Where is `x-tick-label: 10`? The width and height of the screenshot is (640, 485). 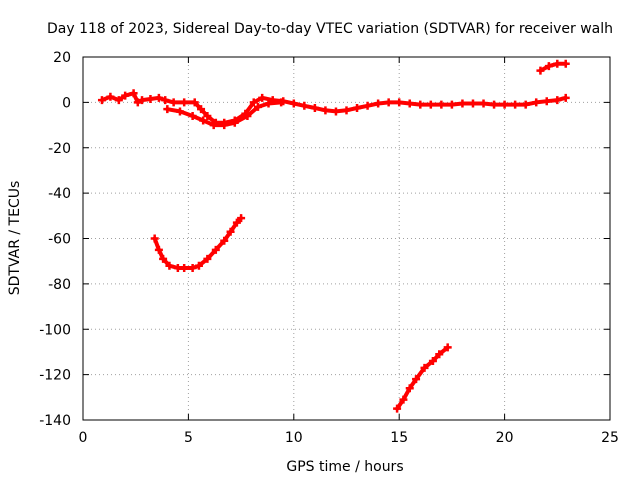
x-tick-label: 10 is located at coordinates (294, 438).